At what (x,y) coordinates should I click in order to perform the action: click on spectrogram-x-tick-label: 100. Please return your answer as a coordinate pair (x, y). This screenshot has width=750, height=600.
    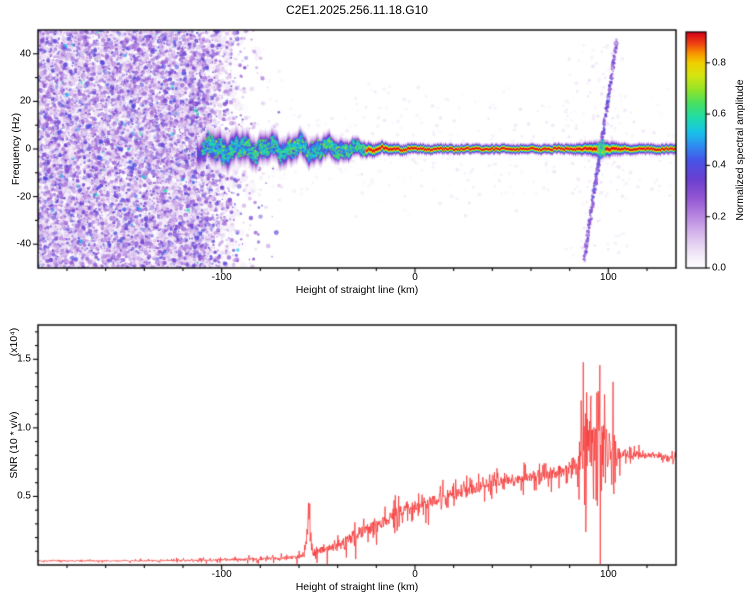
    Looking at the image, I should click on (608, 277).